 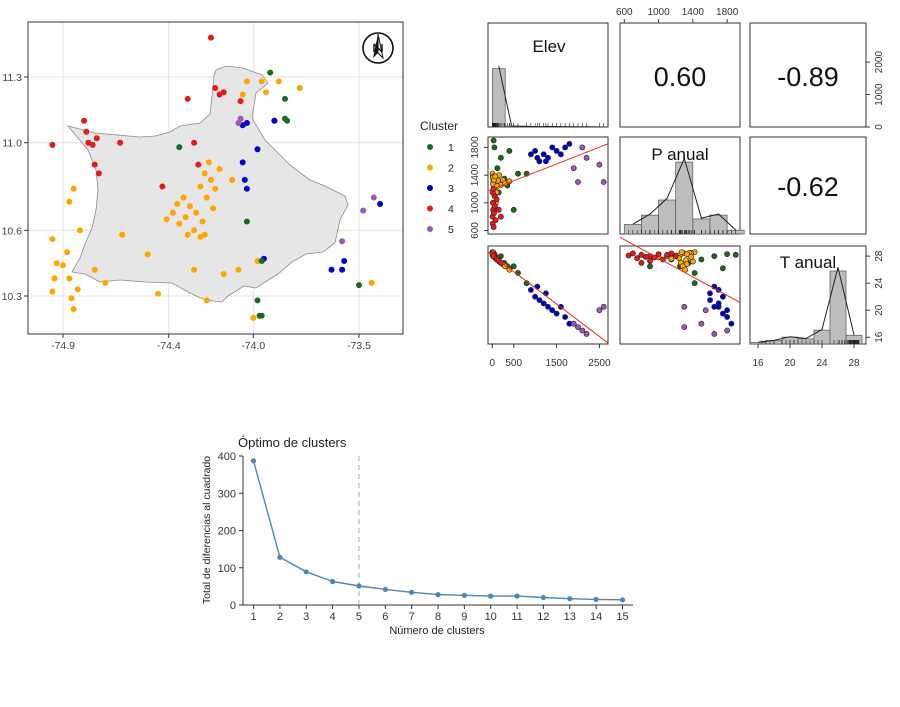 What do you see at coordinates (12, 144) in the screenshot?
I see `map-y-tick-label: 11.0` at bounding box center [12, 144].